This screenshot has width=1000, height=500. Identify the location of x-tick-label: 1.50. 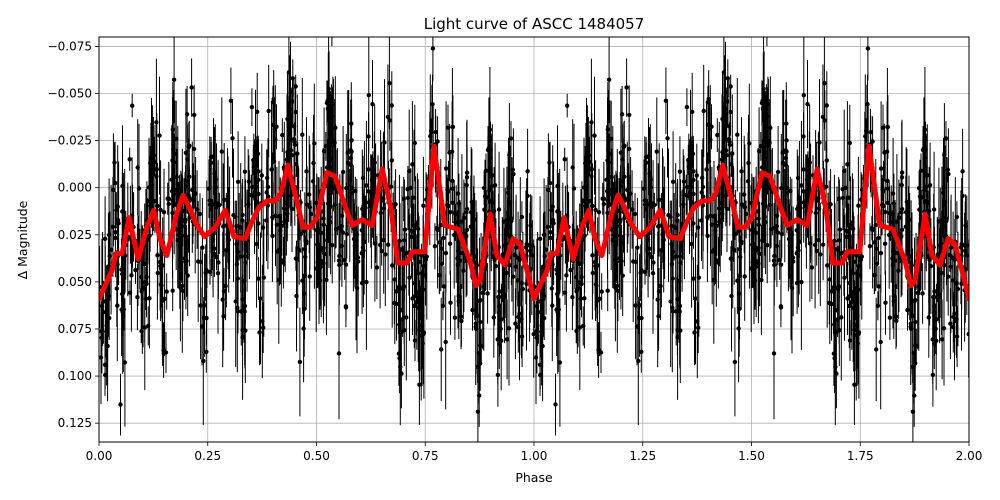
(751, 456).